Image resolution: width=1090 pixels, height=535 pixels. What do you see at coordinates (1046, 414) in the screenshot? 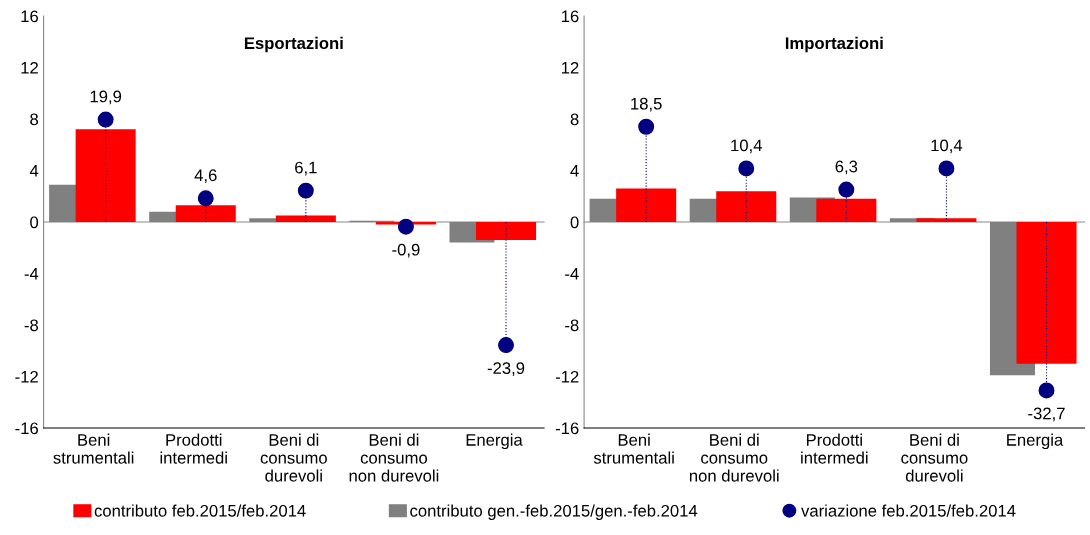
I see `data-label: -32,7` at bounding box center [1046, 414].